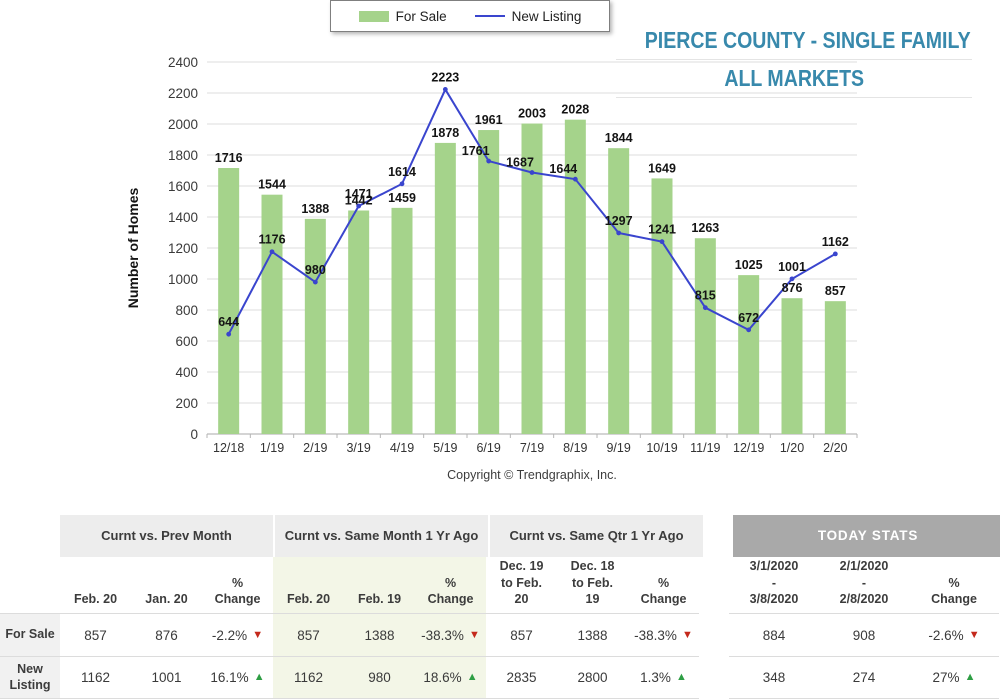 This screenshot has width=1000, height=700. What do you see at coordinates (442, 677) in the screenshot?
I see `pct-value: 18.6%` at bounding box center [442, 677].